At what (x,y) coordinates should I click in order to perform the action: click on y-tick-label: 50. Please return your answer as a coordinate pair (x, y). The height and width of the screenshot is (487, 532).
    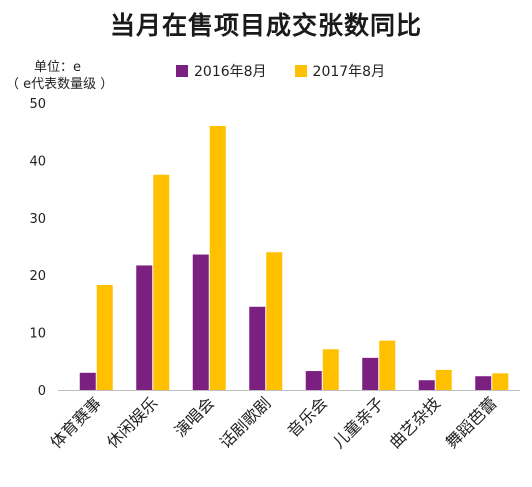
    Looking at the image, I should click on (37, 104).